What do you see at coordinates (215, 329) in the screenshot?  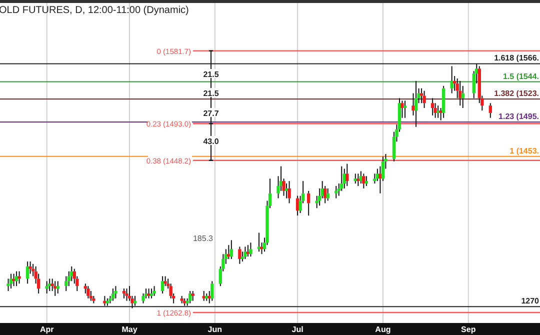 I see `x-tick-label: Jun` at bounding box center [215, 329].